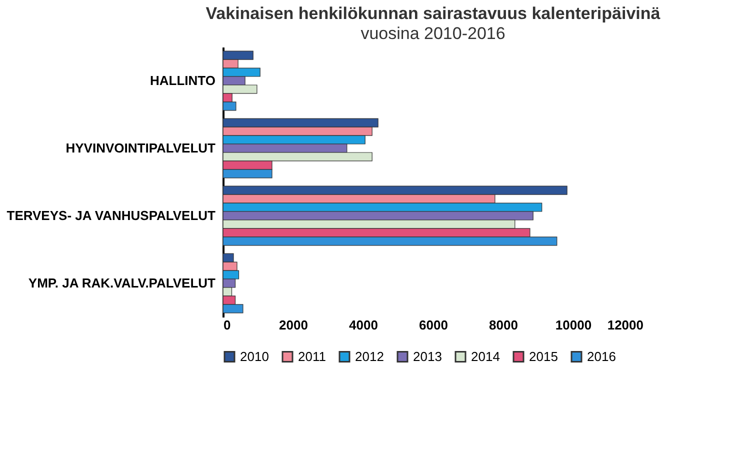 The height and width of the screenshot is (457, 739). What do you see at coordinates (312, 356) in the screenshot?
I see `legend-label: 2011` at bounding box center [312, 356].